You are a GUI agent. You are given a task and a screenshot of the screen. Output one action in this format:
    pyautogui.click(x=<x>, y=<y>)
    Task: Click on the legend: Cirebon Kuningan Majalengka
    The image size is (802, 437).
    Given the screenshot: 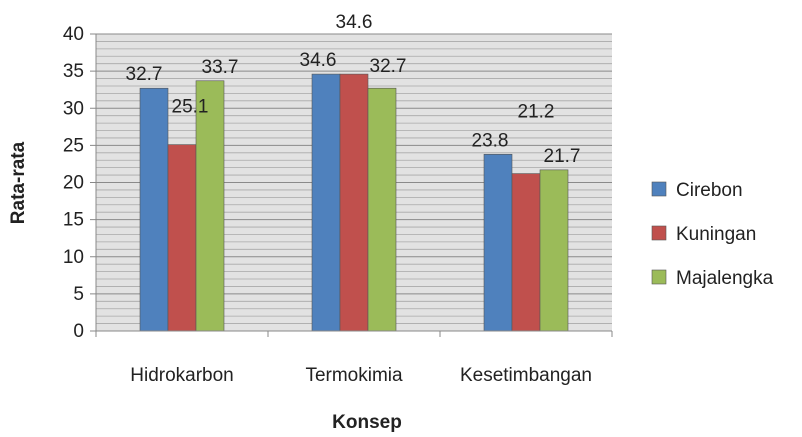 What is the action you would take?
    pyautogui.click(x=712, y=234)
    